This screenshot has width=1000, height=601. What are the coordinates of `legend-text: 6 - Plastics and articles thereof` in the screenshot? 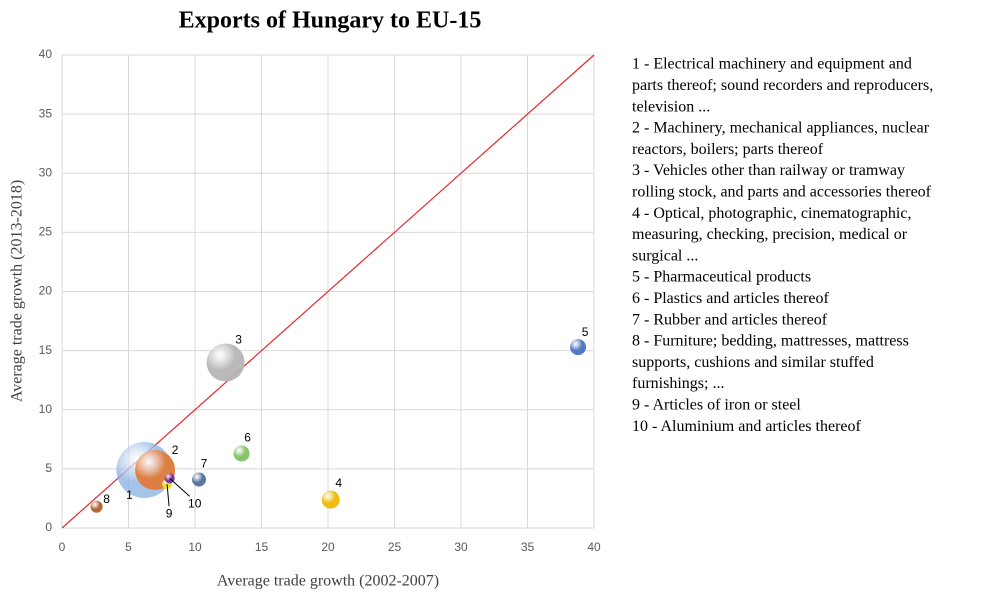 It's located at (730, 298).